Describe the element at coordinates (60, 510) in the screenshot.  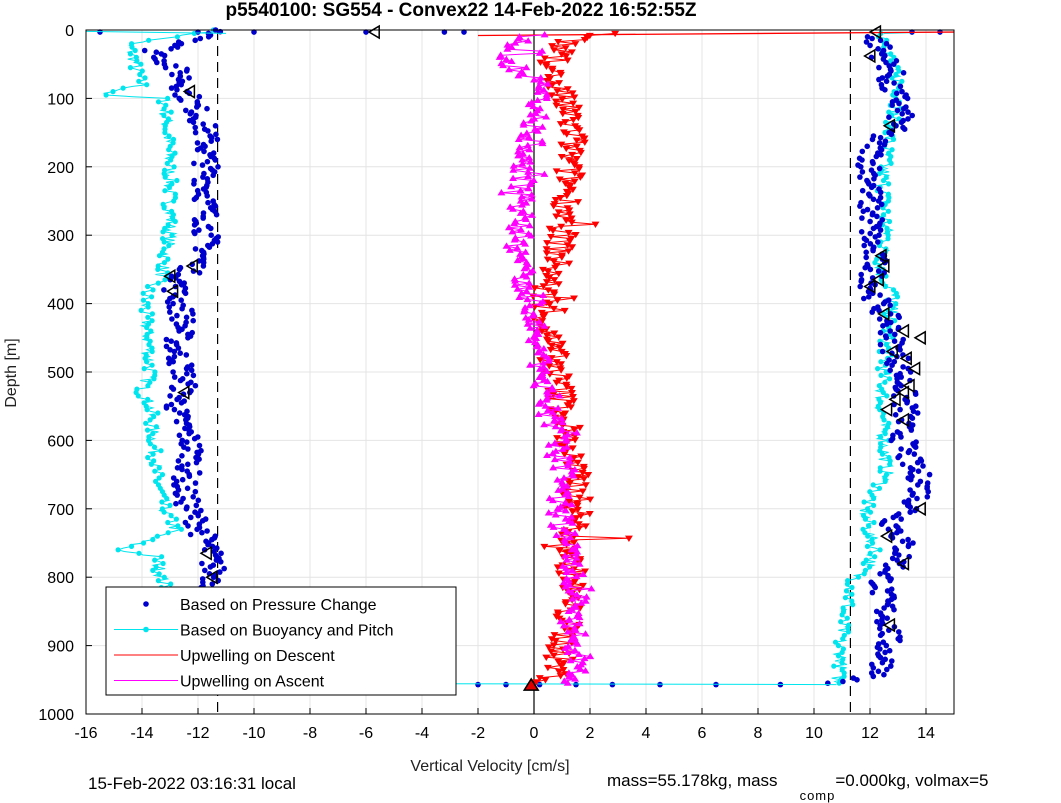
I see `y-tick-label: 700` at that location.